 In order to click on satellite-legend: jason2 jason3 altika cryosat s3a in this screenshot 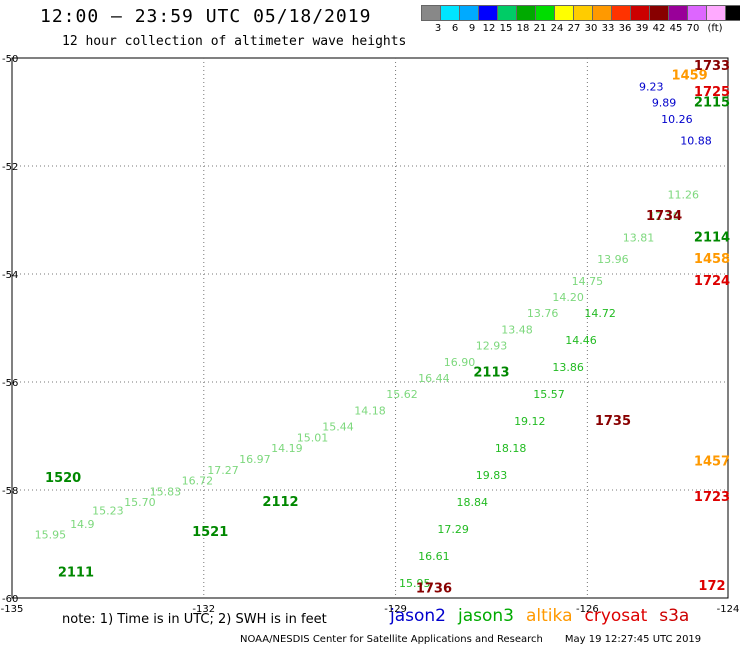, I will do `click(545, 616)`.